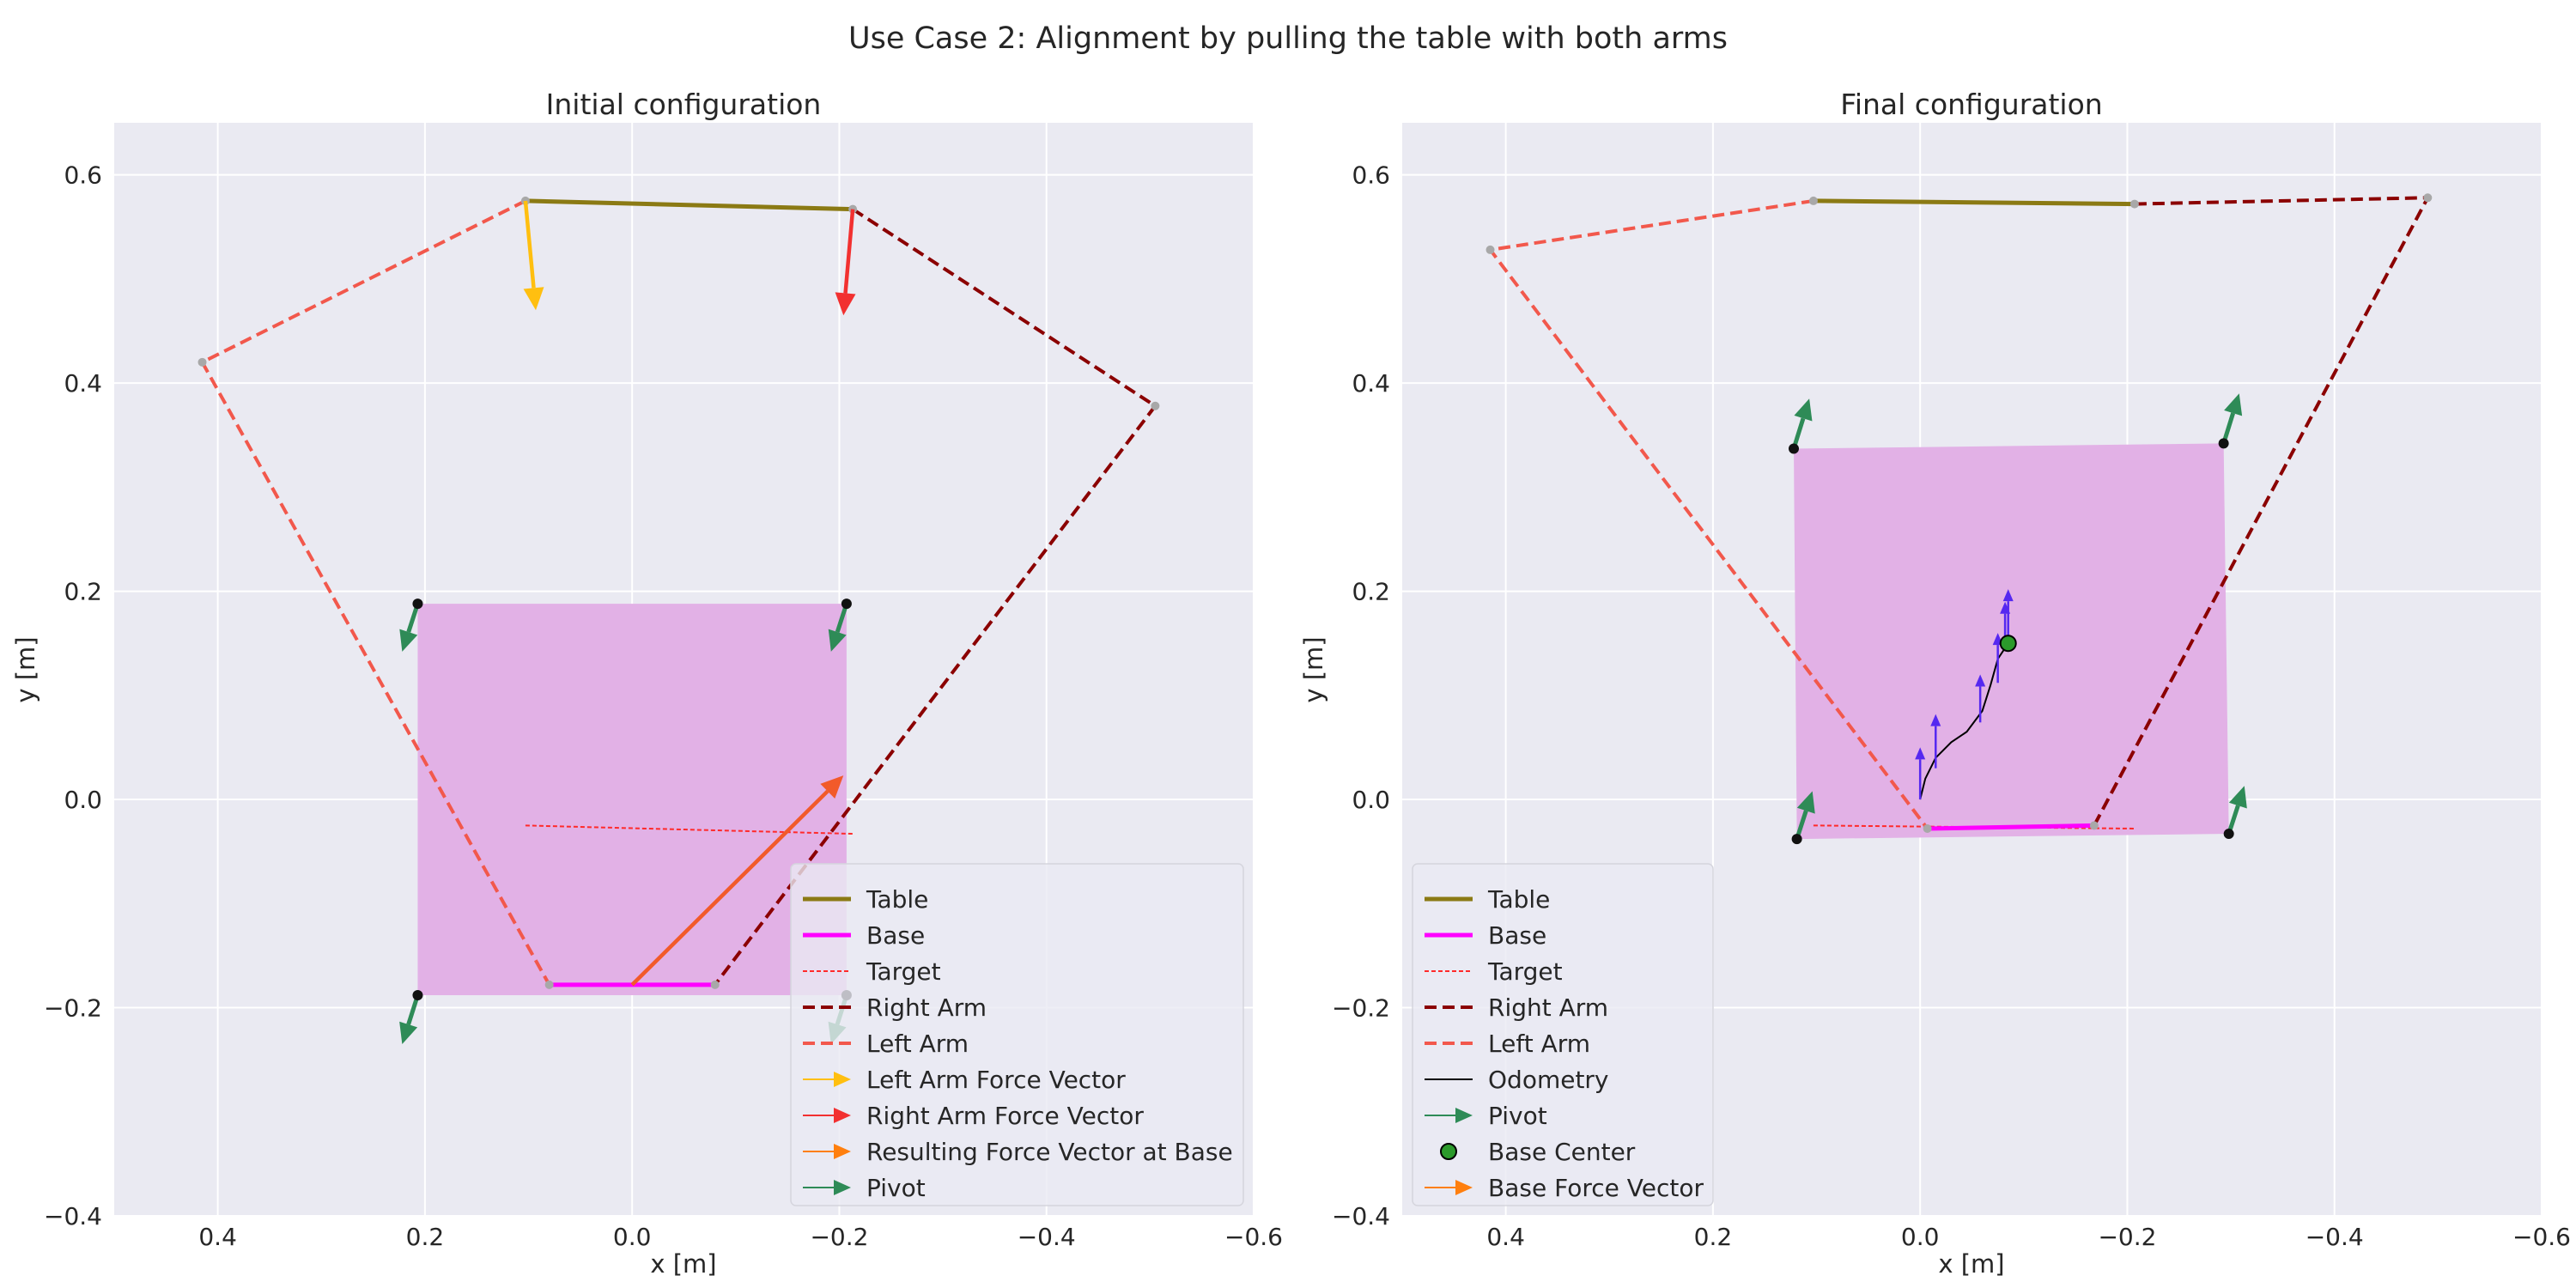 Image resolution: width=2576 pixels, height=1288 pixels. I want to click on odometry-line, so click(1964, 721).